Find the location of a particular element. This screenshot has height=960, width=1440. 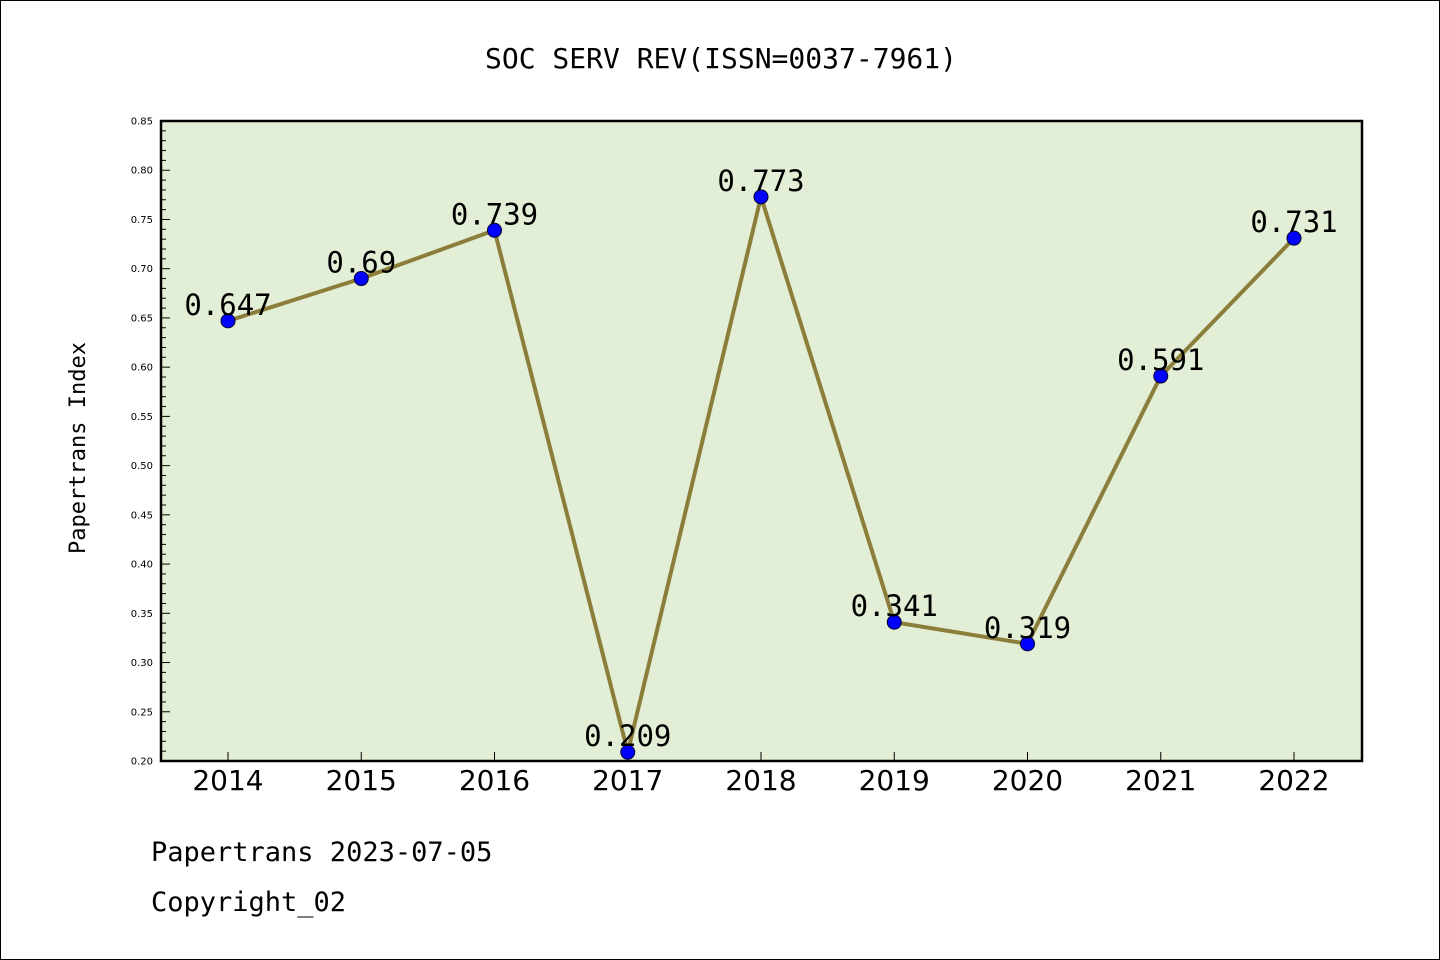

x-tick-label: 2015 is located at coordinates (361, 780).